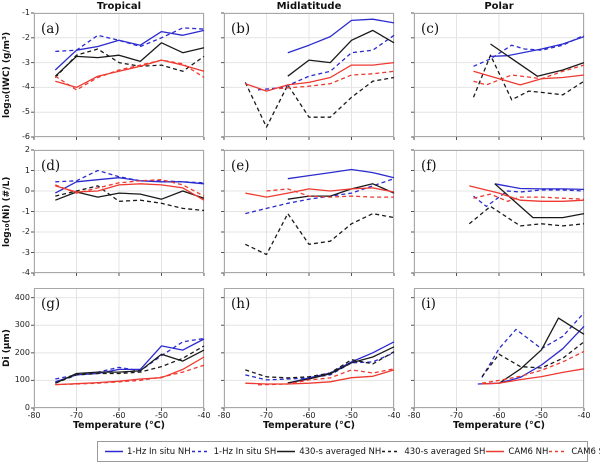 The width and height of the screenshot is (600, 465). Describe the element at coordinates (309, 425) in the screenshot. I see `xlabel-temperature-middle: Temperature (°C)` at that location.